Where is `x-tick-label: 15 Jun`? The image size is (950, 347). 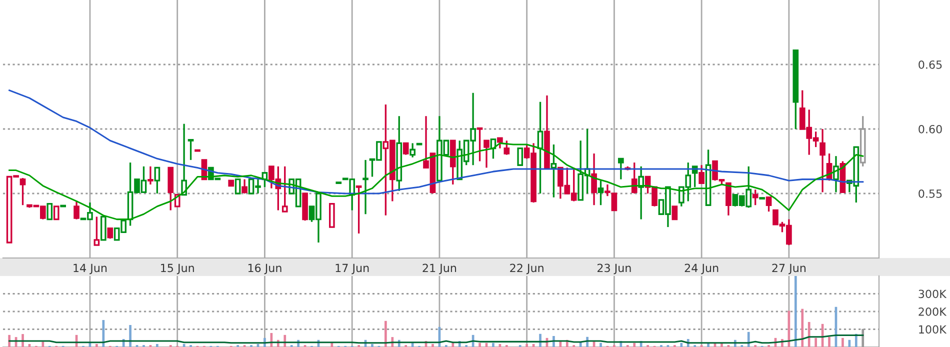
x-tick-label: 15 Jun is located at coordinates (177, 269).